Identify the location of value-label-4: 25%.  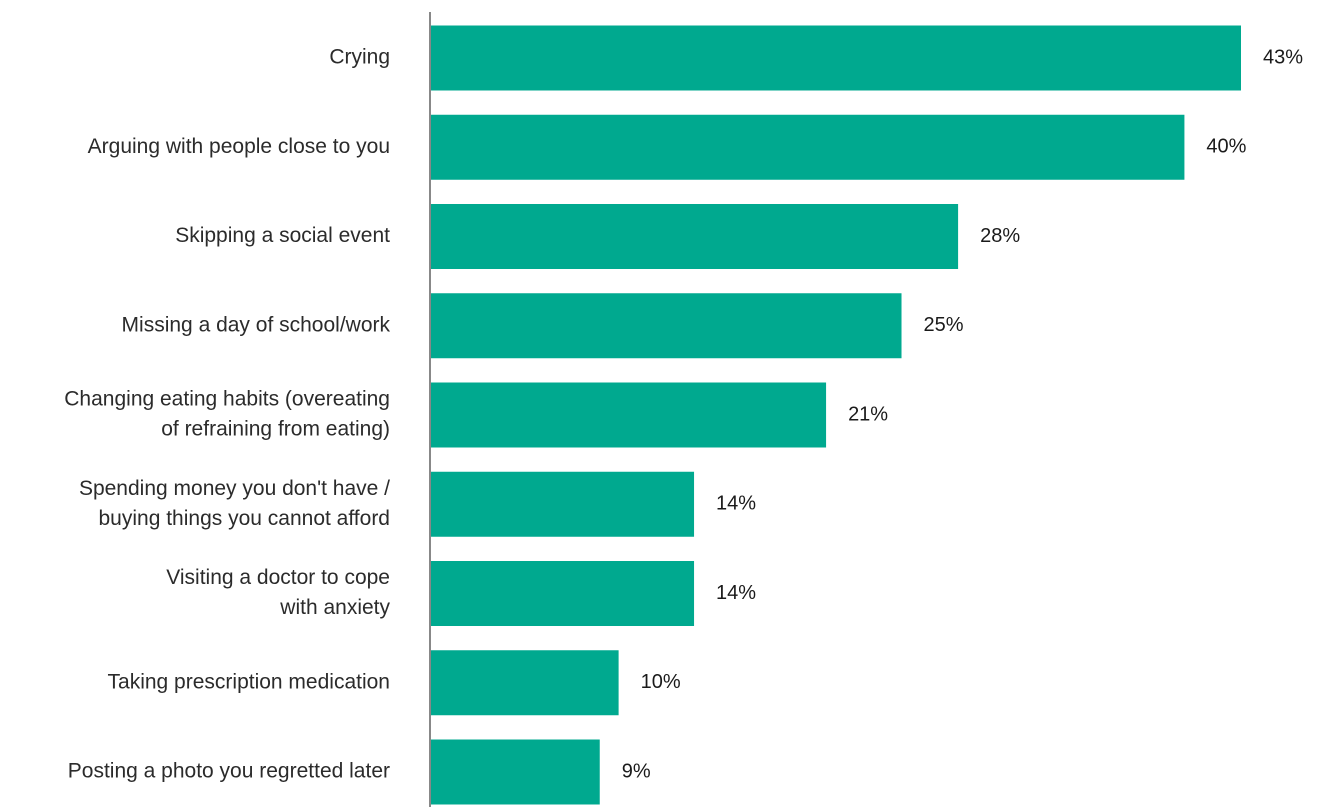
(944, 325).